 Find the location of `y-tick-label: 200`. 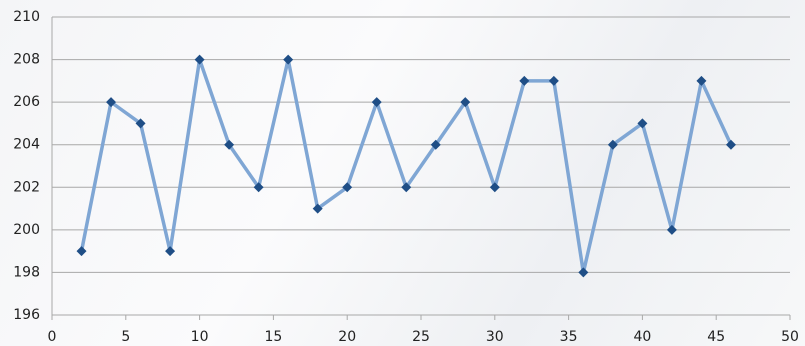

y-tick-label: 200 is located at coordinates (26, 230).